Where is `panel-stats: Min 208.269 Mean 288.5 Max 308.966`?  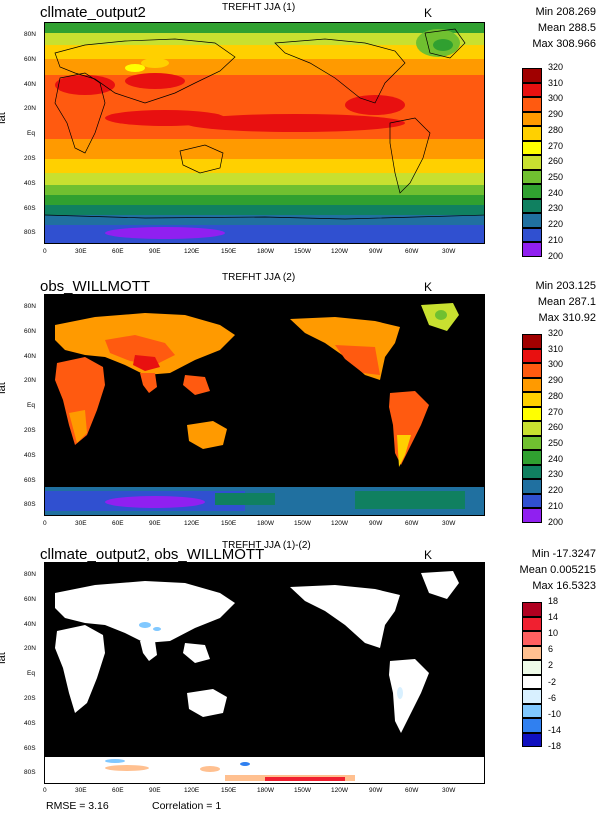 panel-stats: Min 208.269 Mean 288.5 Max 308.966 is located at coordinates (564, 28).